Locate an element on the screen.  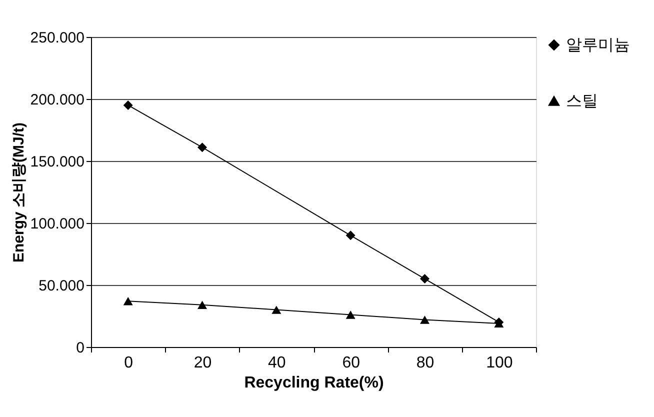
y-axis-title: Energy 소비량(MJ/t) is located at coordinates (19, 192).